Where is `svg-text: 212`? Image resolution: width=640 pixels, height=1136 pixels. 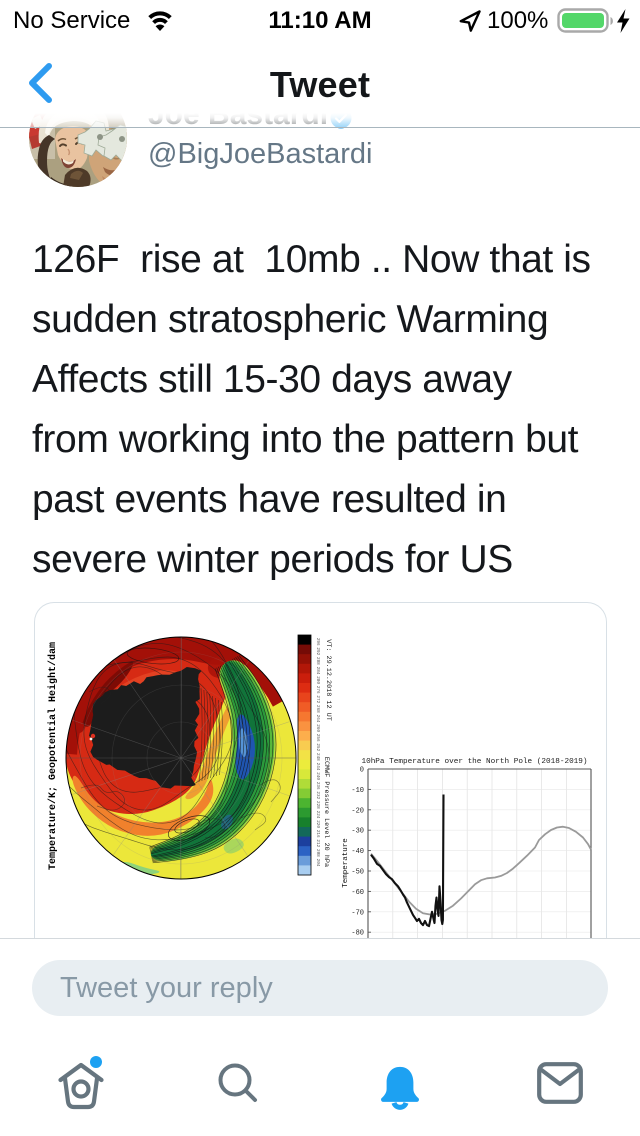
svg-text: 212 is located at coordinates (317, 843).